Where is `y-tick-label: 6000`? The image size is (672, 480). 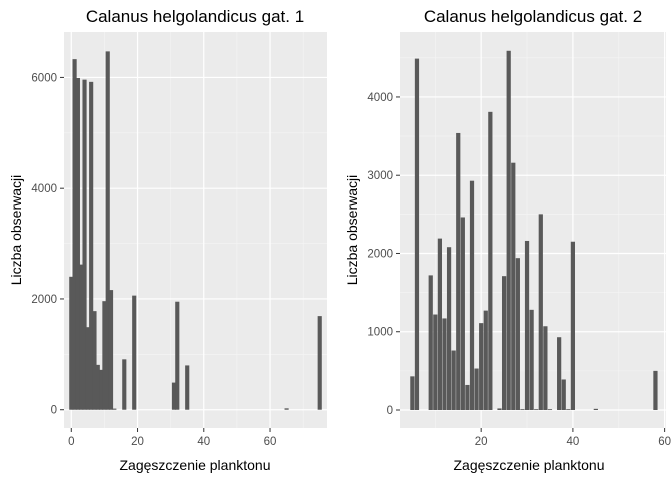 y-tick-label: 6000 is located at coordinates (44, 78).